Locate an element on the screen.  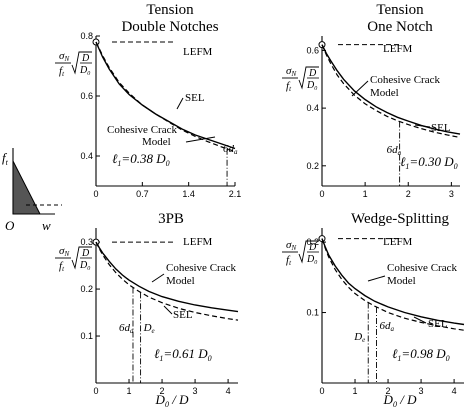
softening-inset: ft O w is located at coordinates (32, 190).